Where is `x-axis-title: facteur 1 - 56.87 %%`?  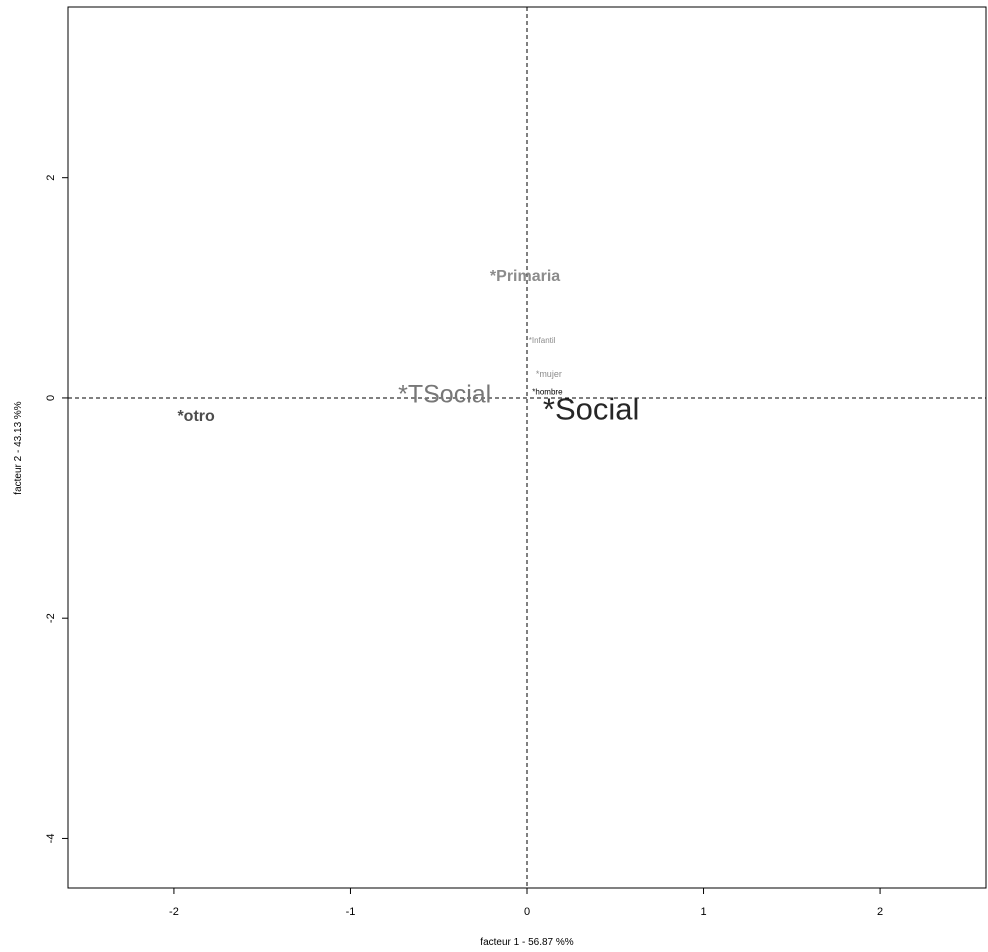 x-axis-title: facteur 1 - 56.87 %% is located at coordinates (526, 942).